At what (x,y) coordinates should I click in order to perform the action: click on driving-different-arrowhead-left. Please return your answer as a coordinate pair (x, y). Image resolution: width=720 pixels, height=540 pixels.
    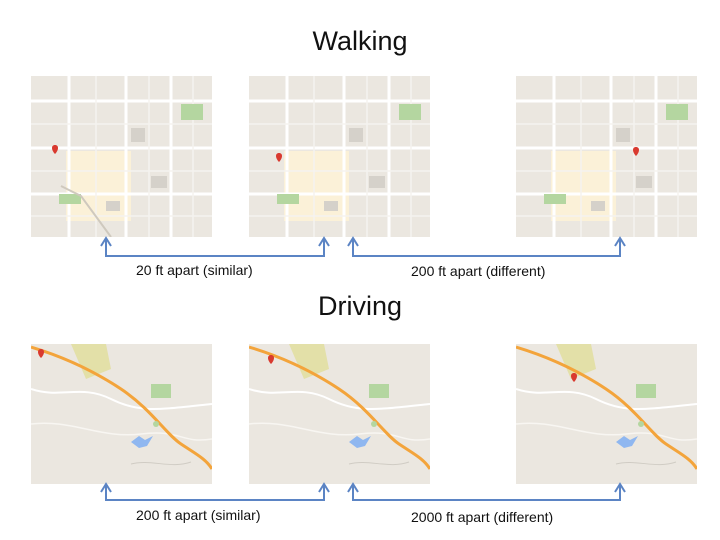
    Looking at the image, I should click on (353, 487).